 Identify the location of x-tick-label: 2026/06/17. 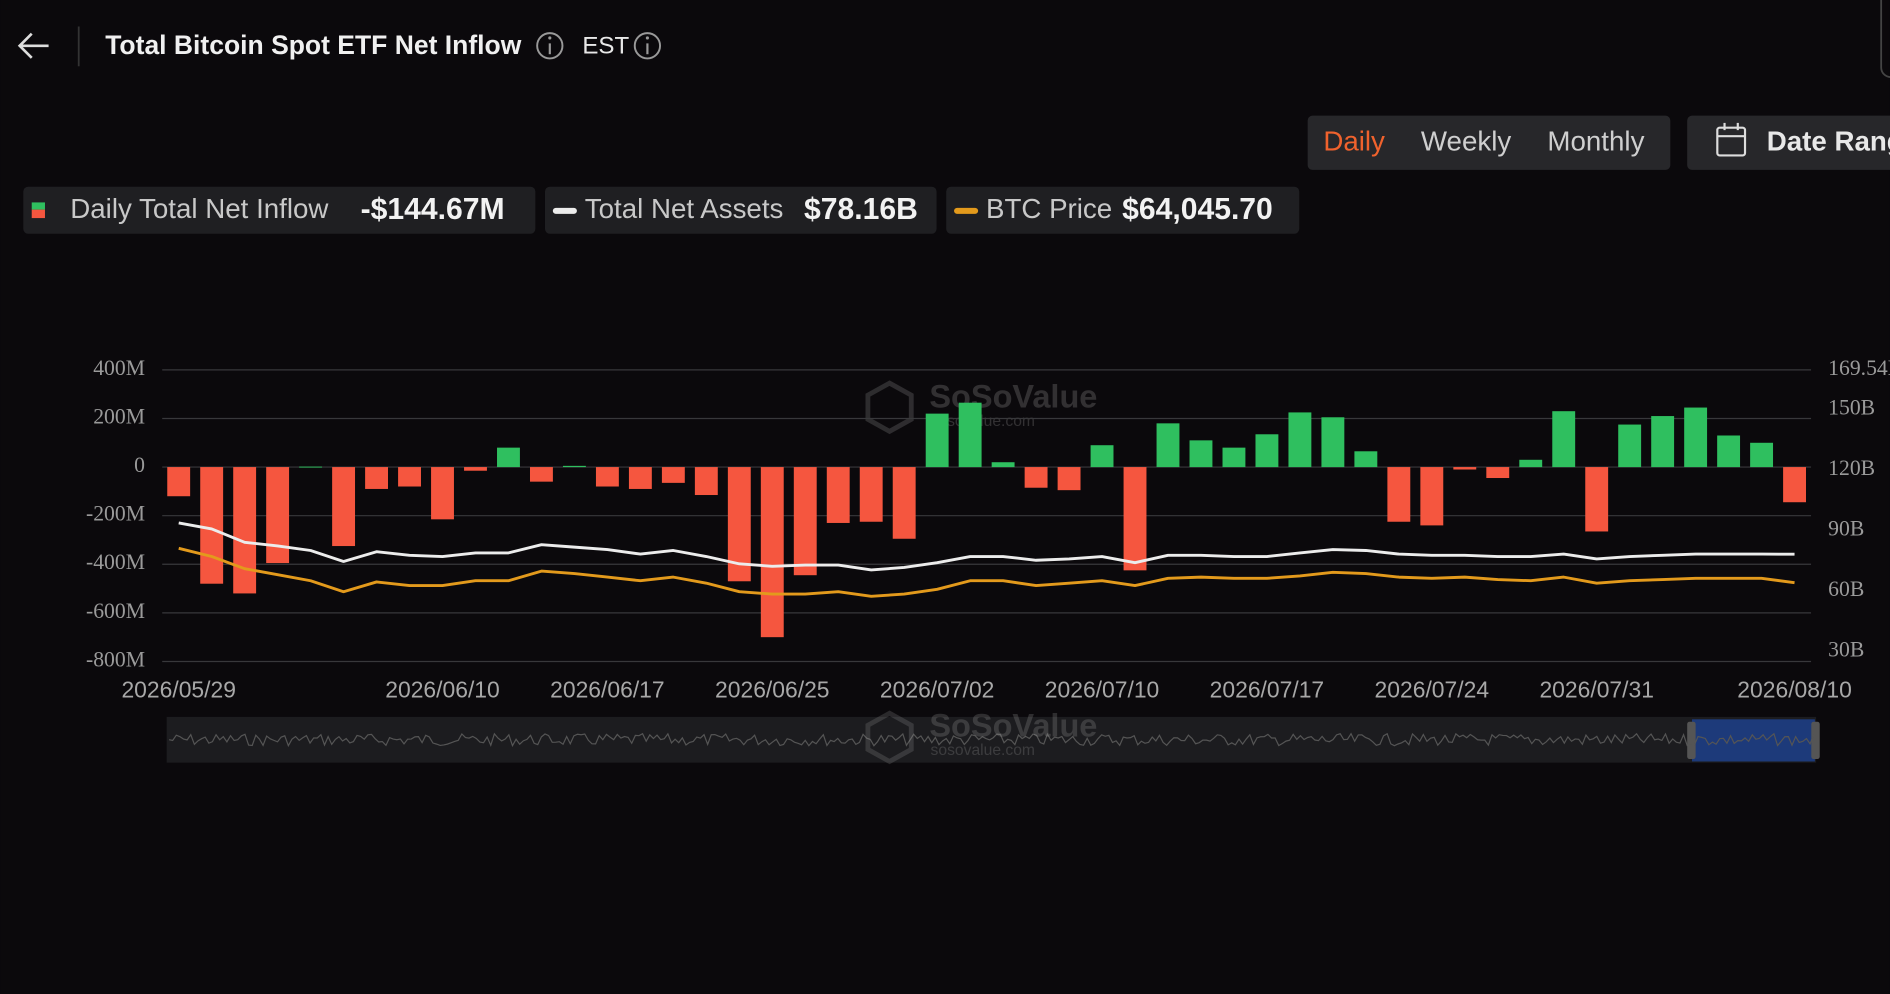
(607, 690).